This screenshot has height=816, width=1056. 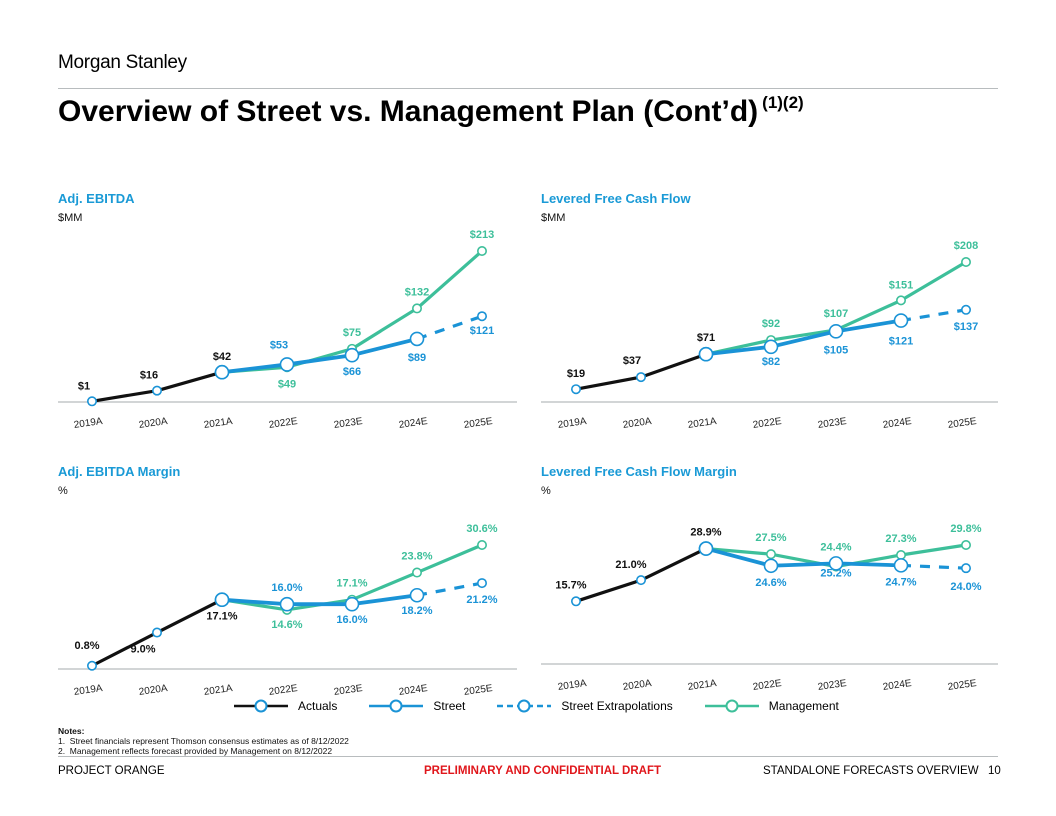 I want to click on series-line-street, so click(x=803, y=557).